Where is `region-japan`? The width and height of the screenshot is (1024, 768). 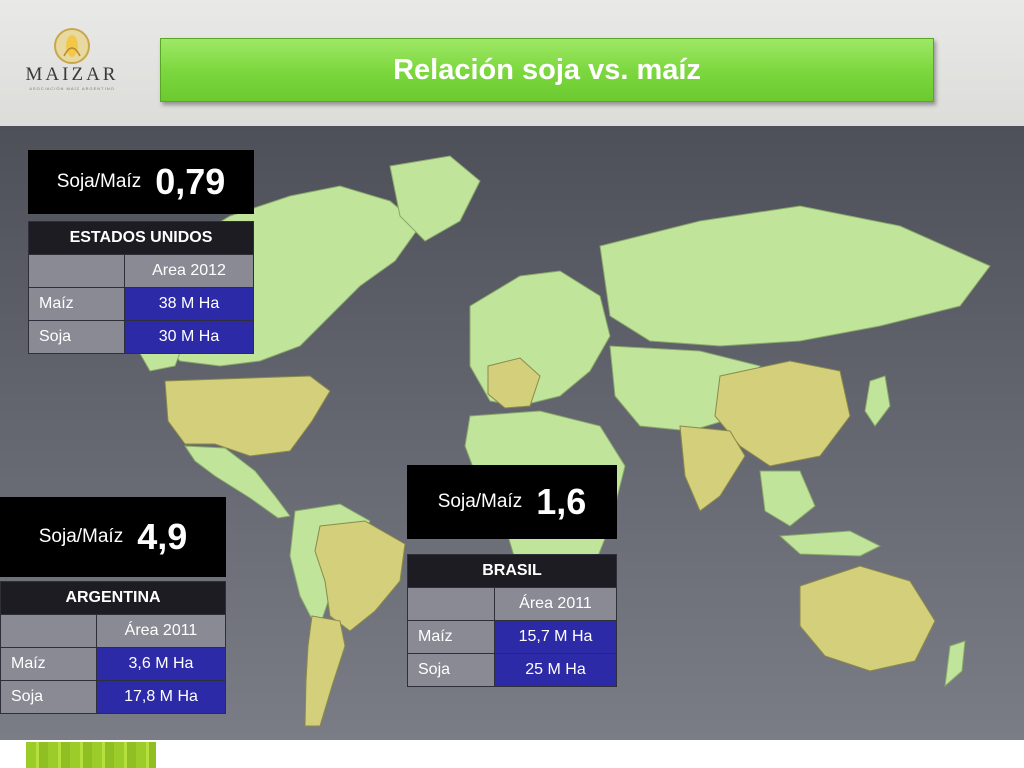 region-japan is located at coordinates (877, 401).